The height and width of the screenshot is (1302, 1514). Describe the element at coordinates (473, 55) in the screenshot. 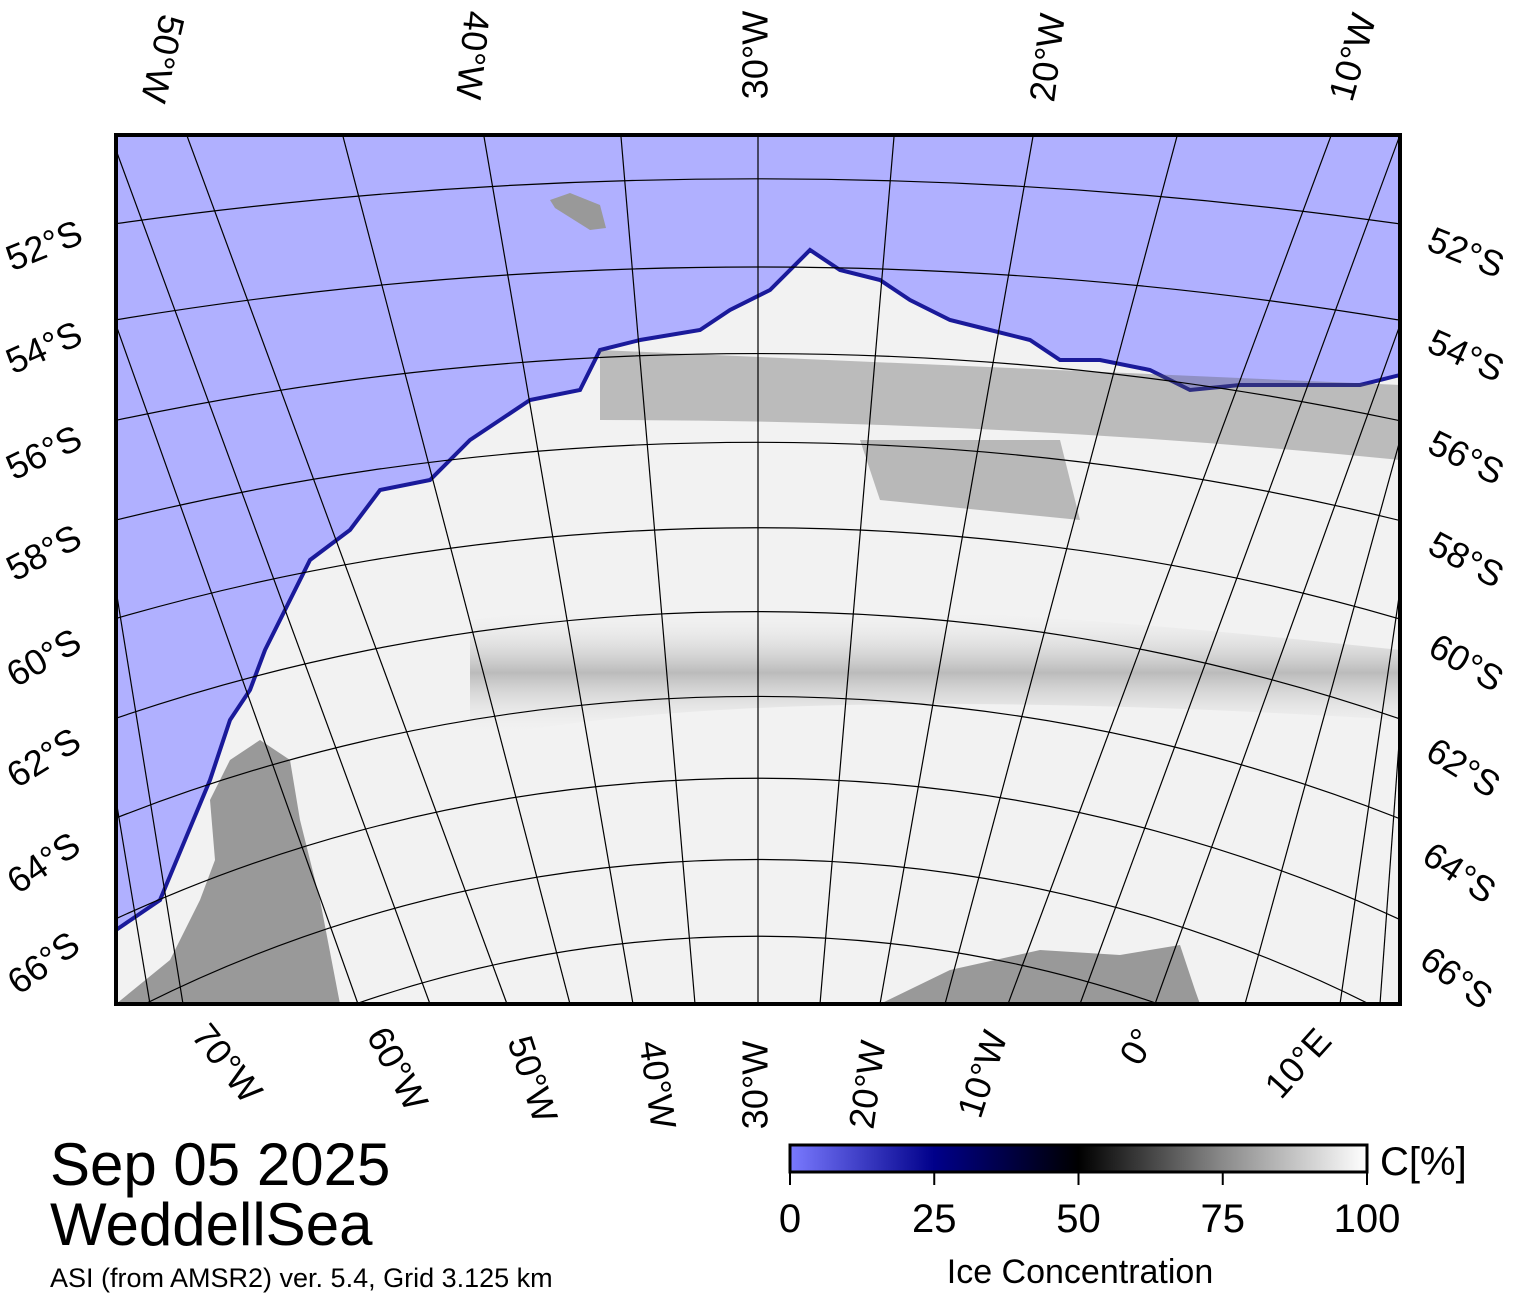

I see `top-lon-label: 40°W` at that location.